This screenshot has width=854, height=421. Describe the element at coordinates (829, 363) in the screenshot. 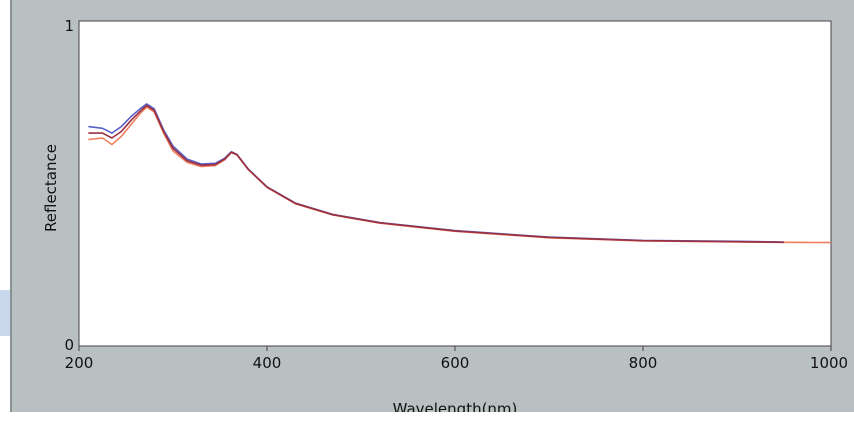

I see `x-tick-label: 1000` at that location.